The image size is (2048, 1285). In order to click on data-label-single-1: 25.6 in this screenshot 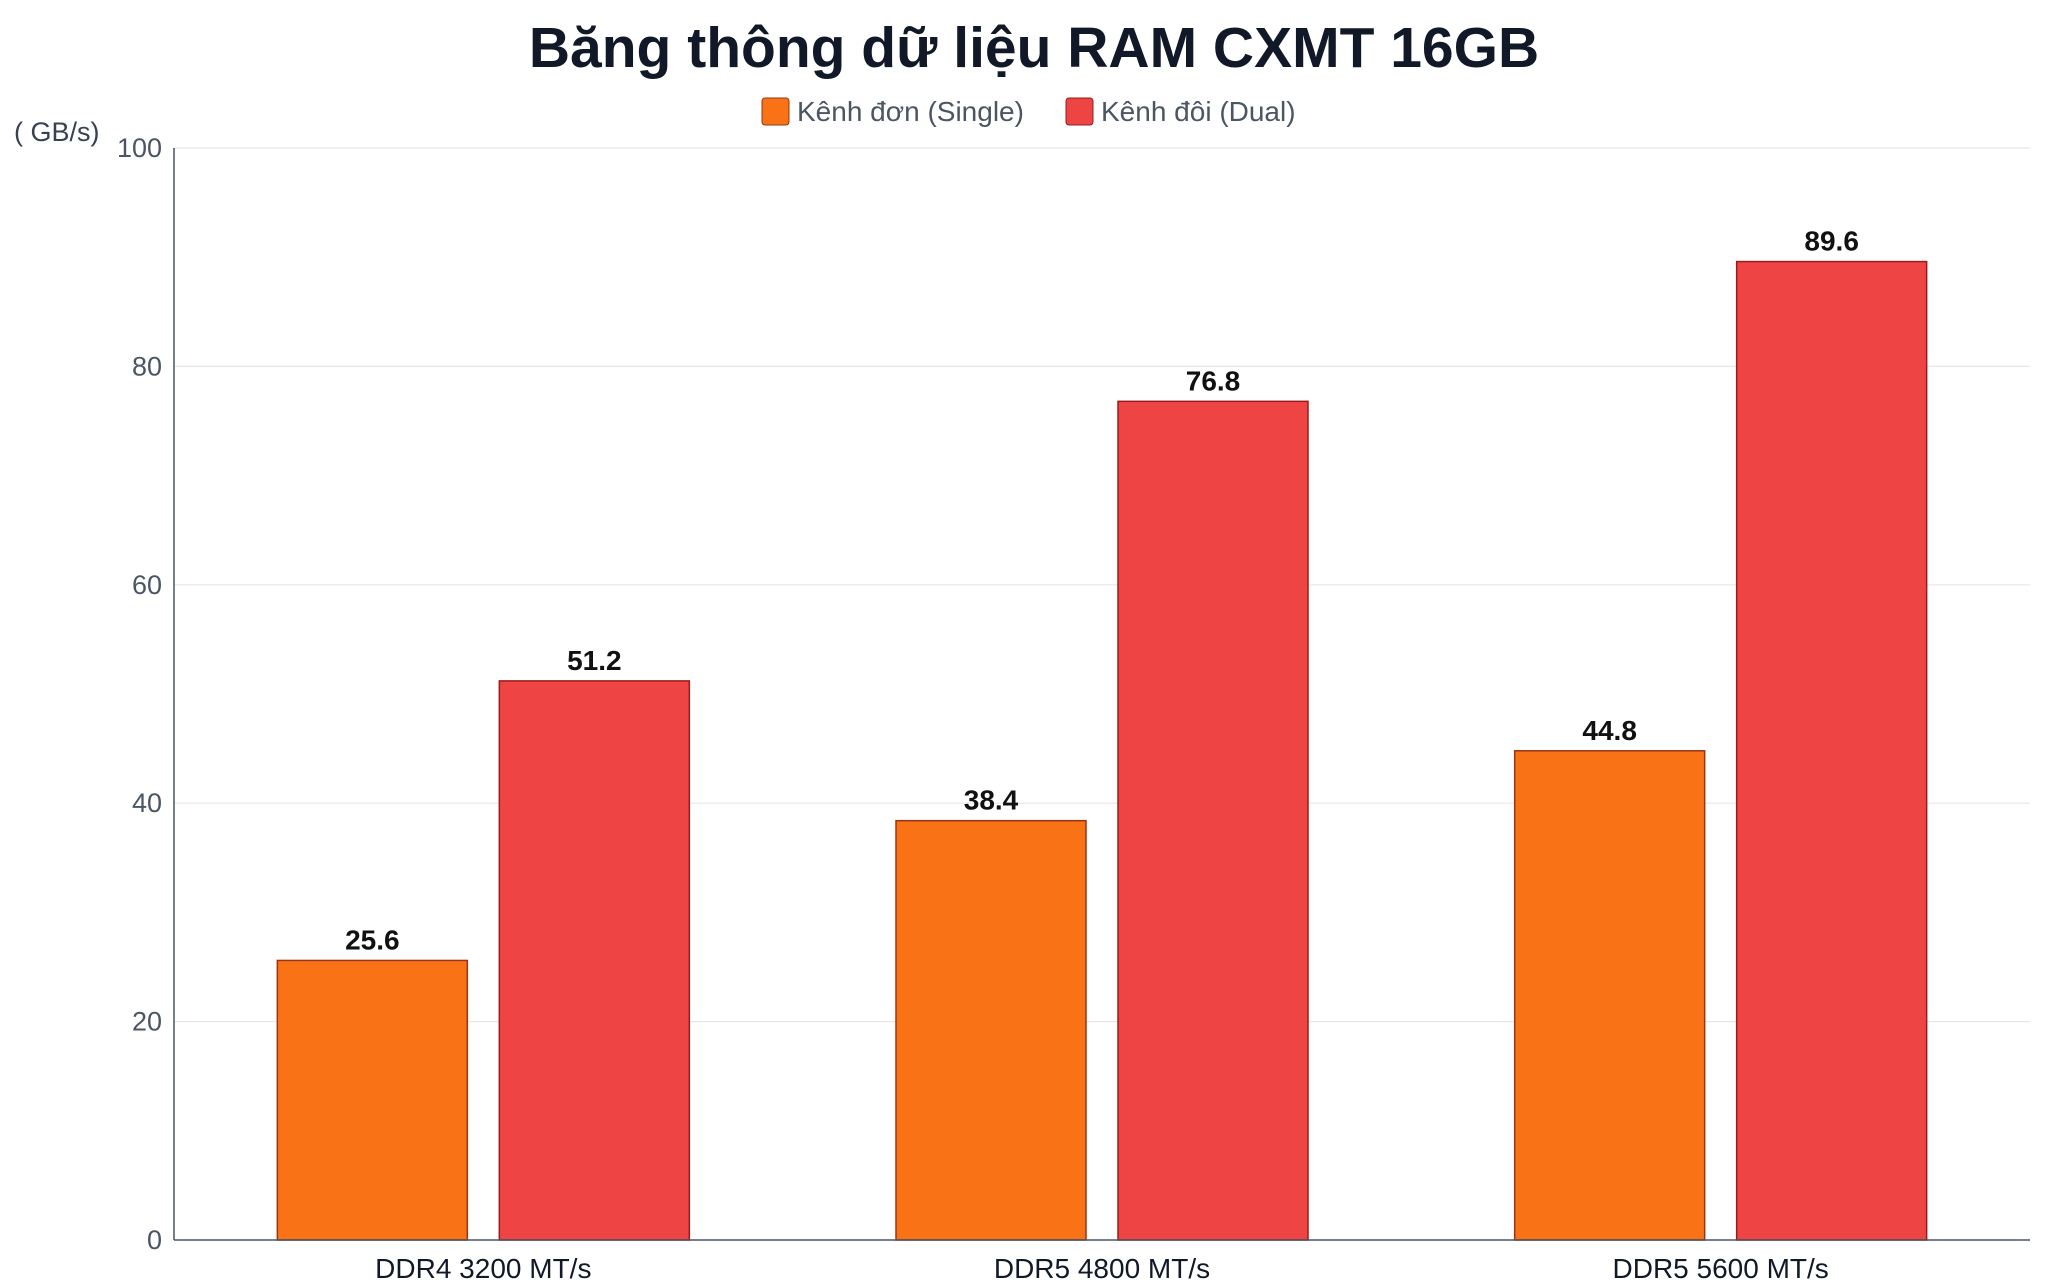, I will do `click(372, 939)`.